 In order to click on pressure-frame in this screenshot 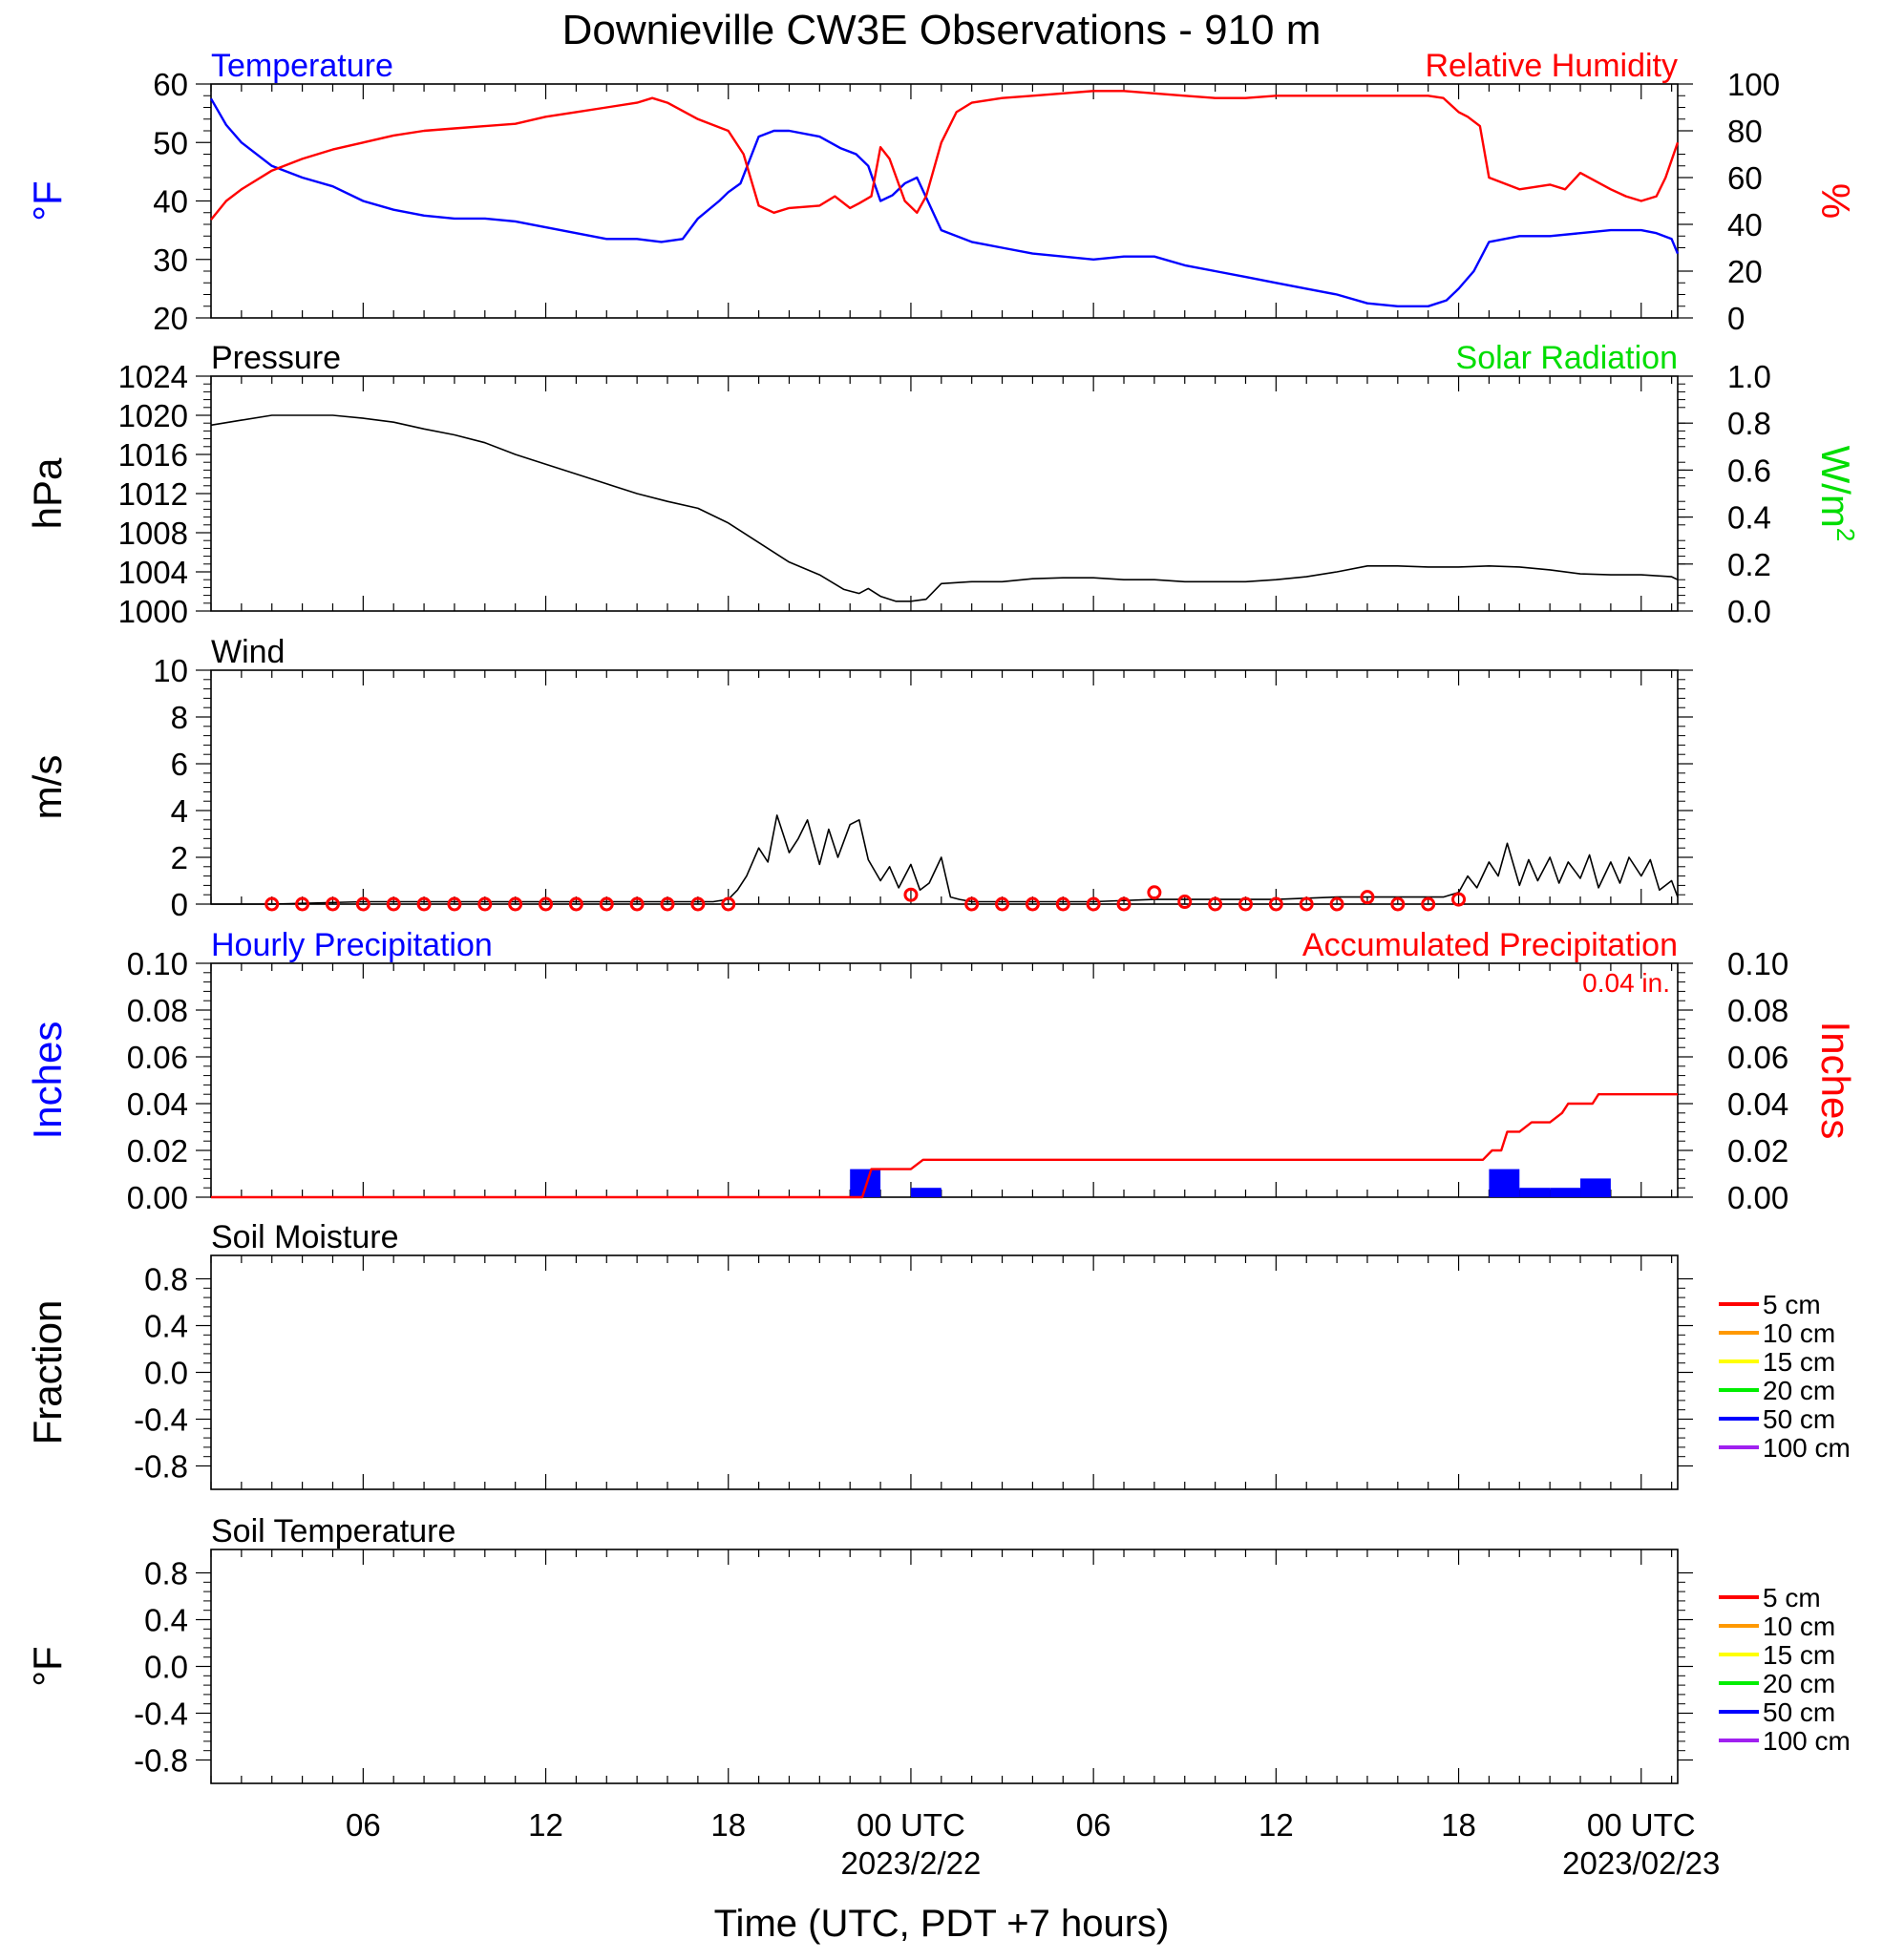, I will do `click(944, 493)`.